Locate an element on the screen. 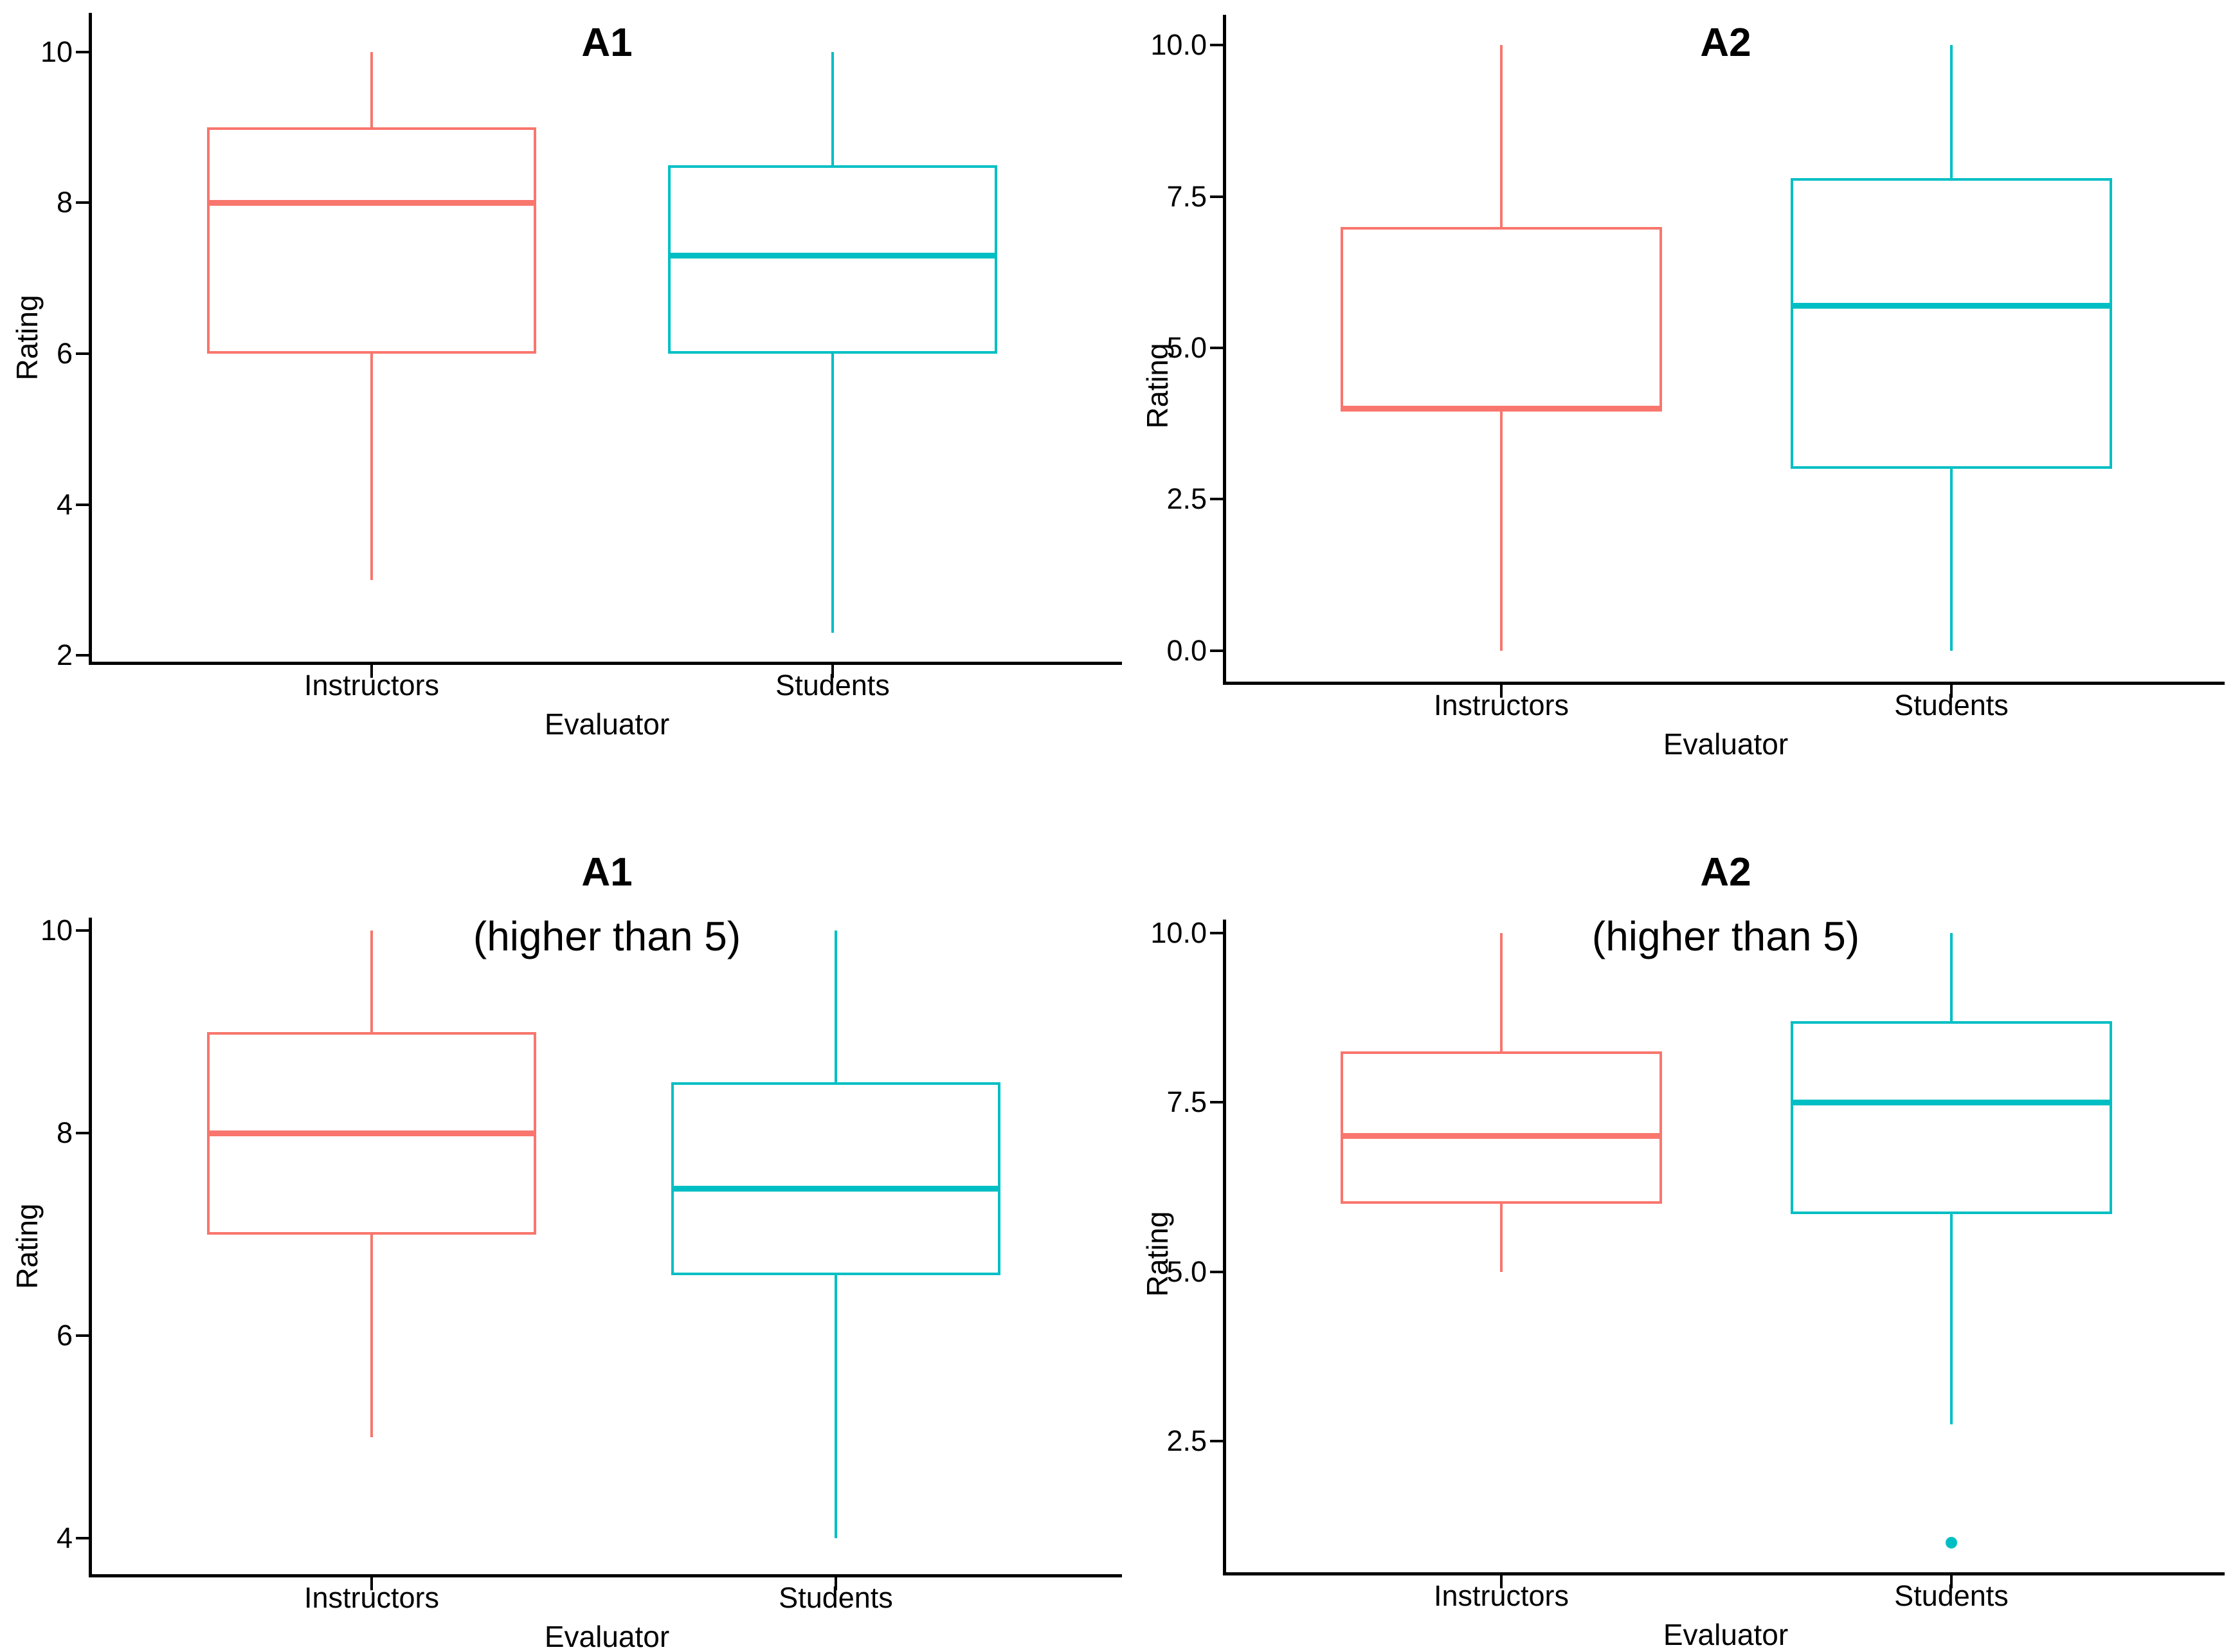 Image resolution: width=2233 pixels, height=1652 pixels. outlier-point is located at coordinates (1951, 1543).